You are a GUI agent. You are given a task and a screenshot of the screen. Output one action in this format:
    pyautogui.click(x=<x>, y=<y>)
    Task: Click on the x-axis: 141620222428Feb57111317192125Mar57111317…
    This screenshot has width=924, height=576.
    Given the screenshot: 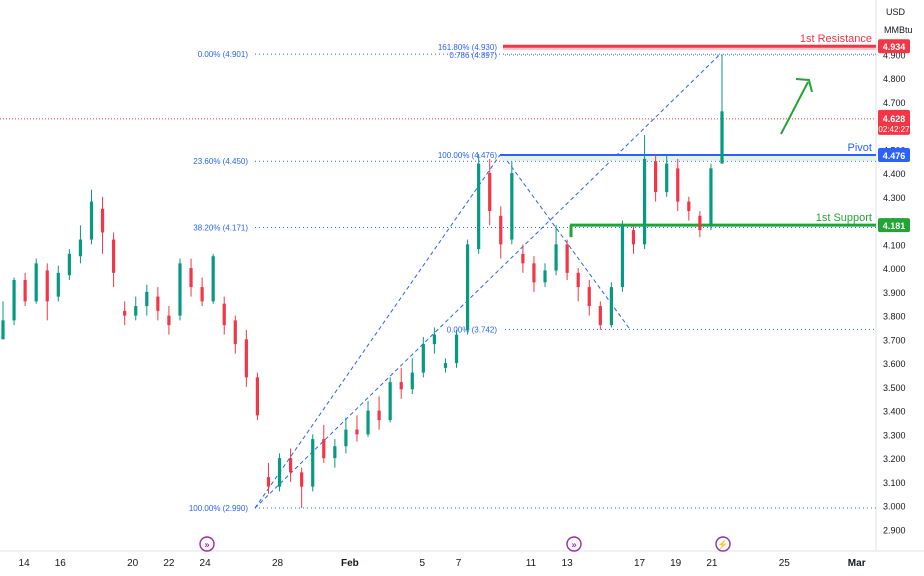 What is the action you would take?
    pyautogui.click(x=442, y=552)
    